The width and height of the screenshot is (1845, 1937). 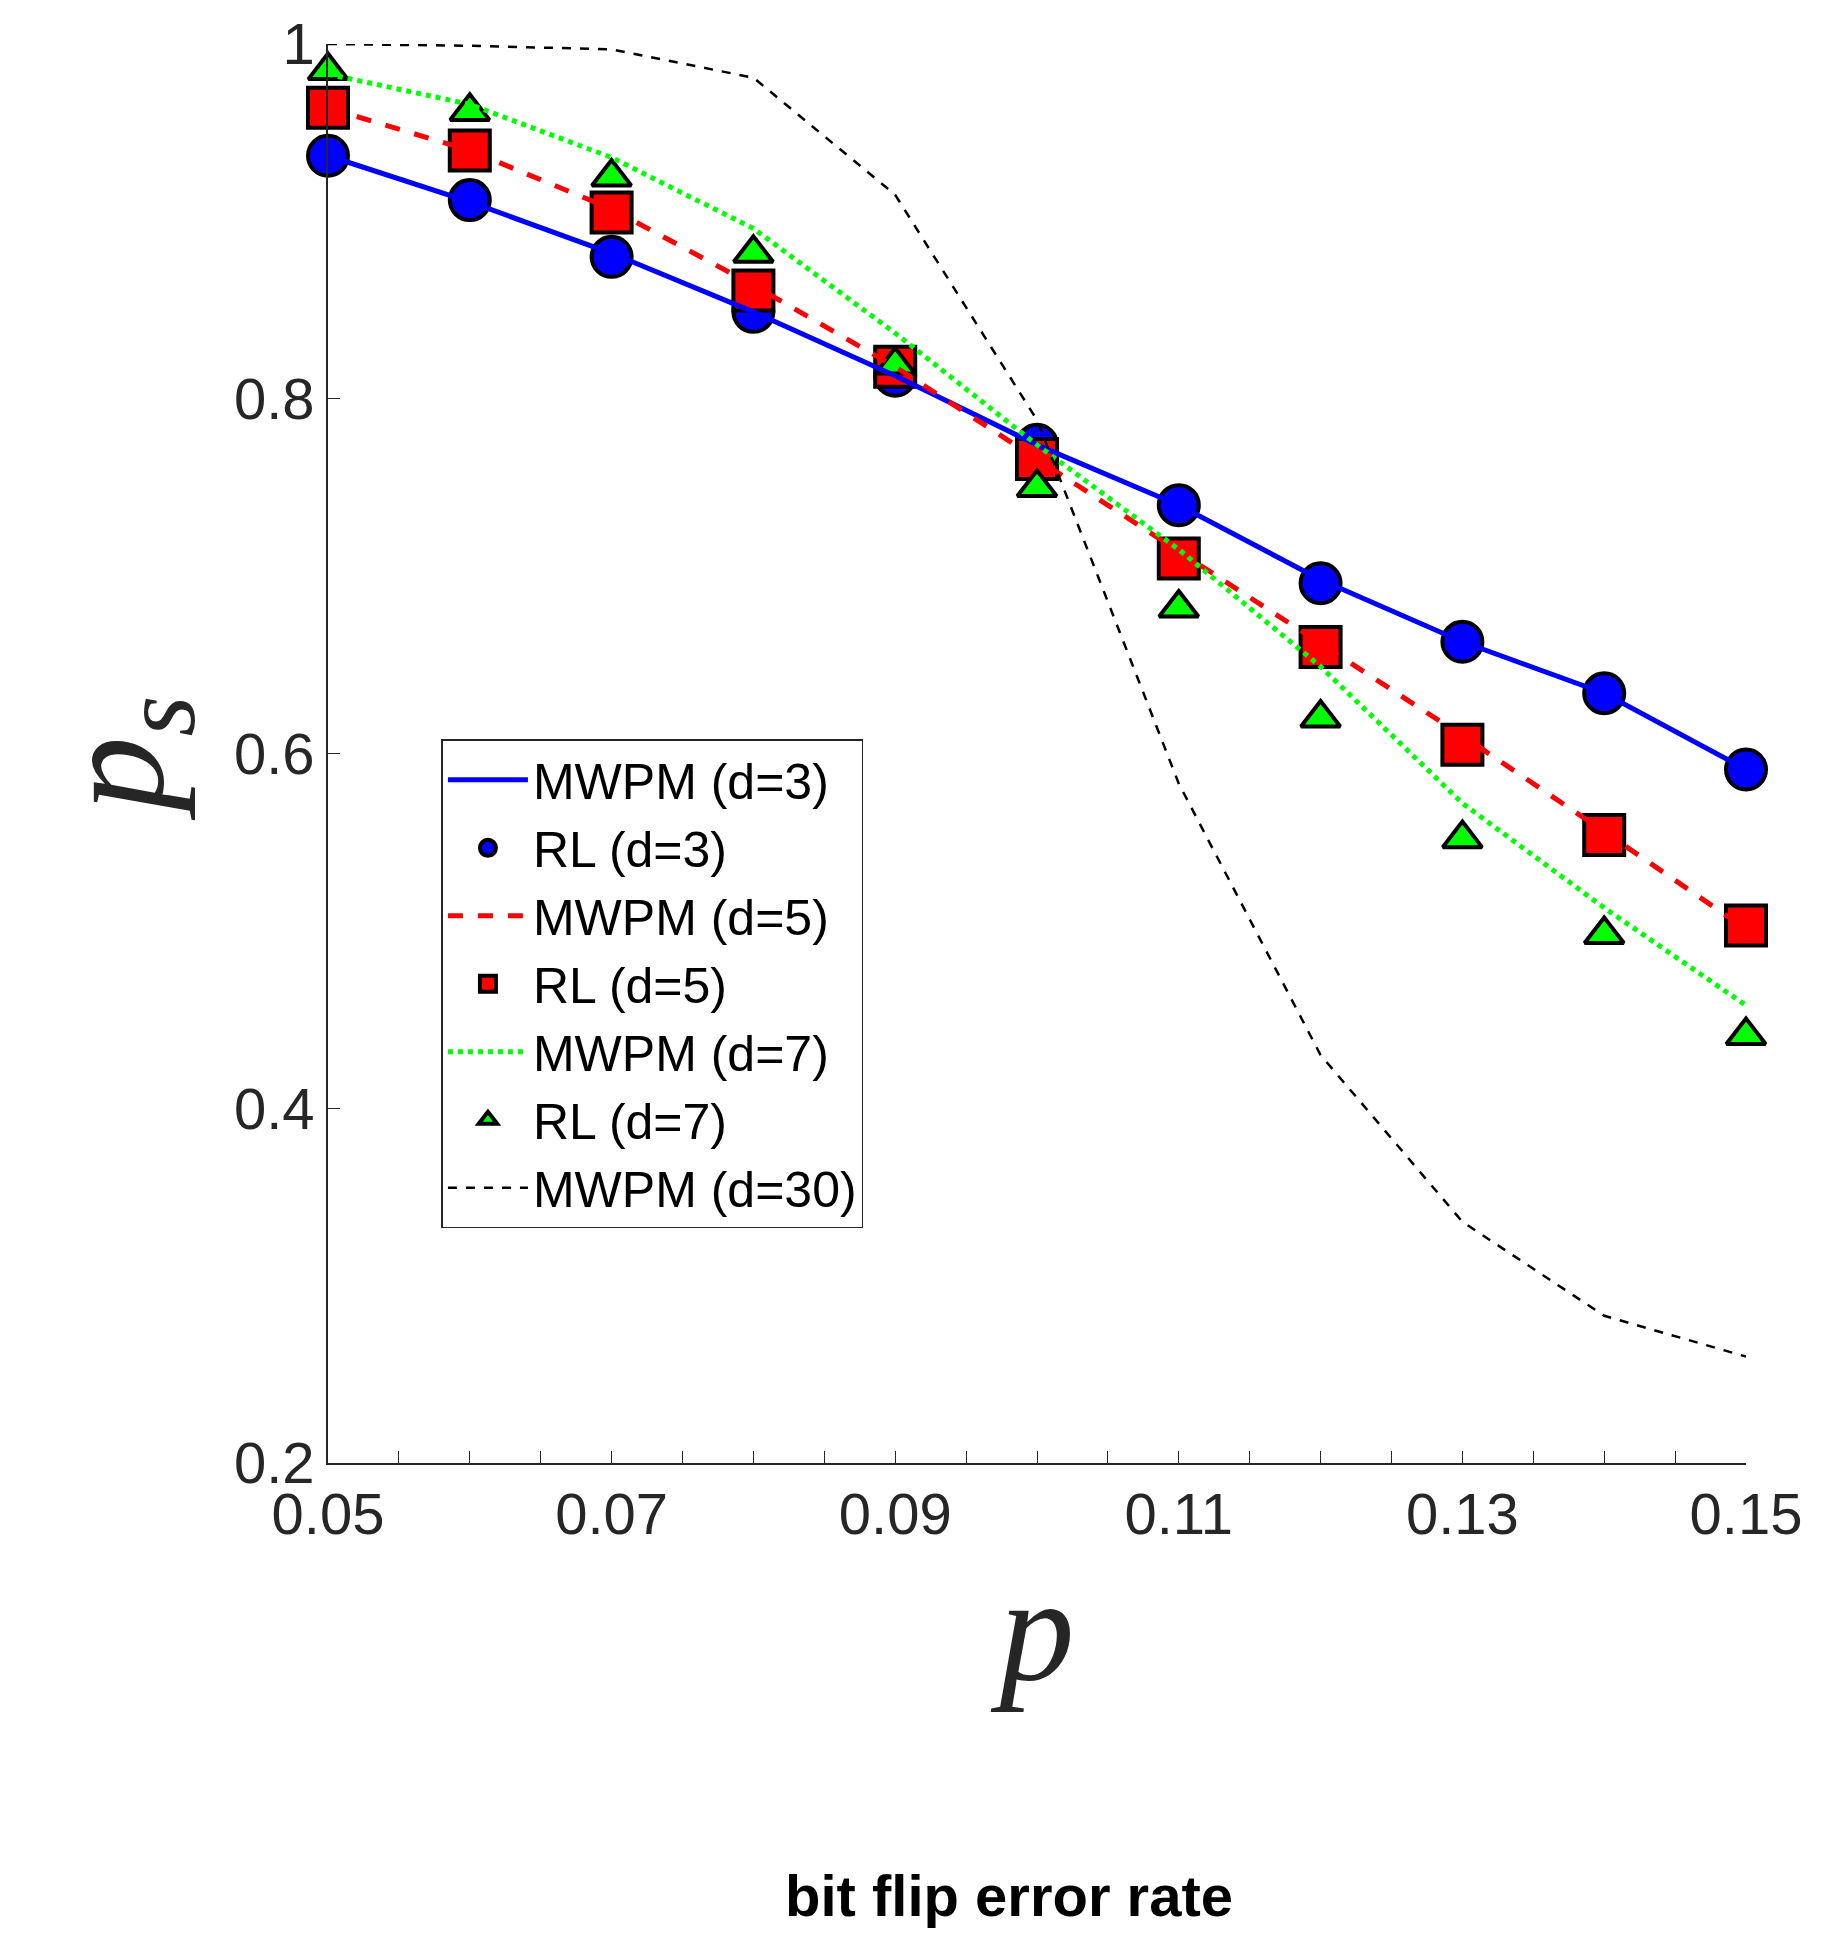 I want to click on x-axis-title: p, so click(x=1032, y=1629).